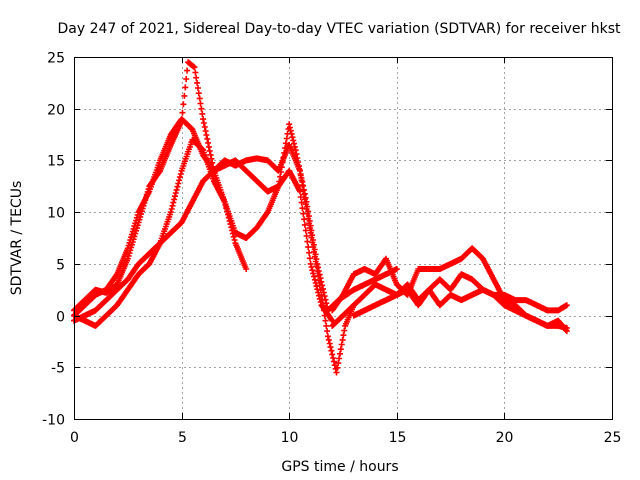  Describe the element at coordinates (290, 438) in the screenshot. I see `x-tick-label: 10` at that location.